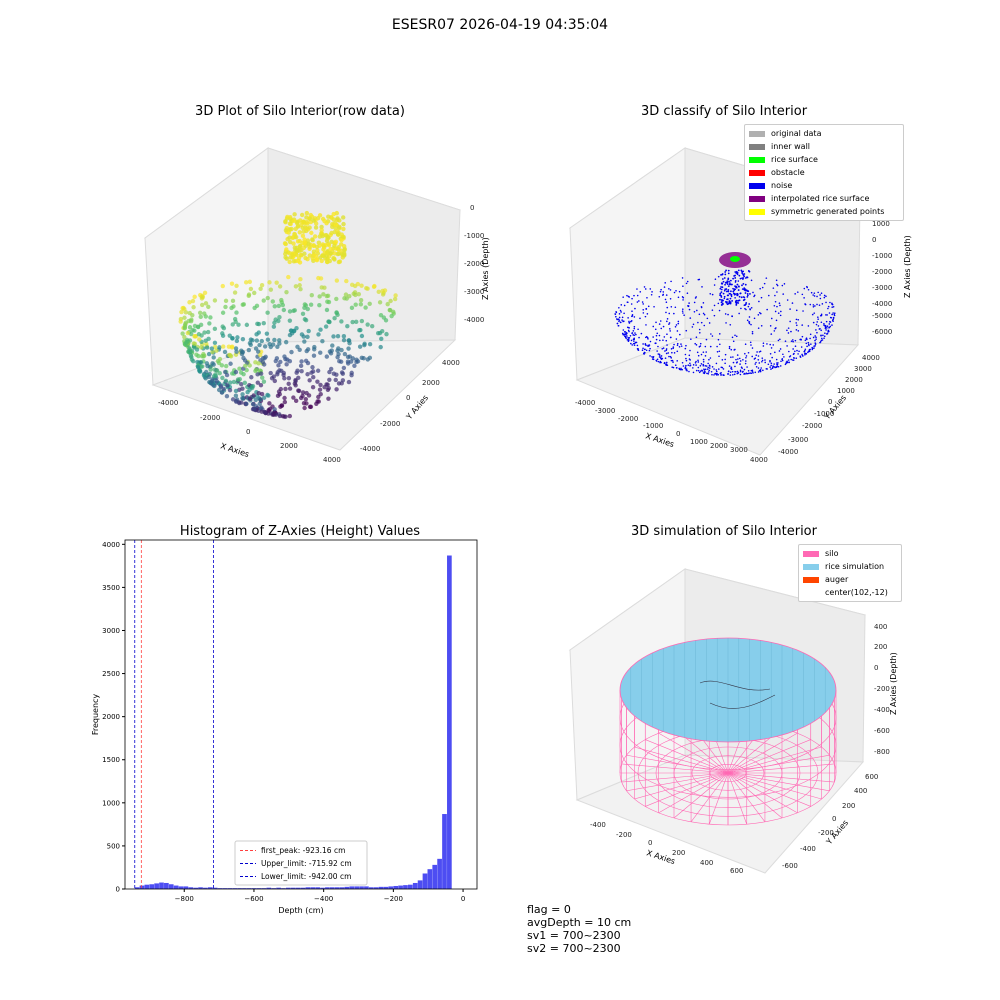 The image size is (1000, 1000). What do you see at coordinates (725, 314) in the screenshot?
I see `classify-scatter-points` at bounding box center [725, 314].